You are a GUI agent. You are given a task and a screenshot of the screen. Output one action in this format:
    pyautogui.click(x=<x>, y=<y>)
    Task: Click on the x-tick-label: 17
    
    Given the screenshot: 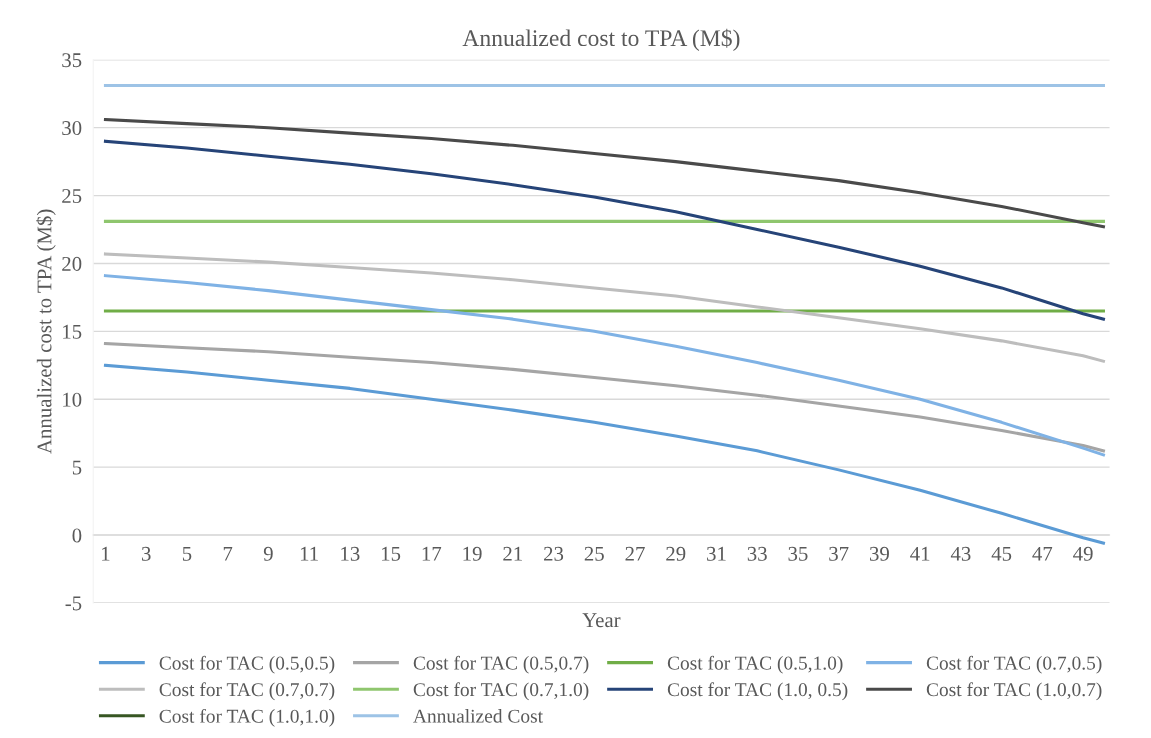 What is the action you would take?
    pyautogui.click(x=432, y=553)
    